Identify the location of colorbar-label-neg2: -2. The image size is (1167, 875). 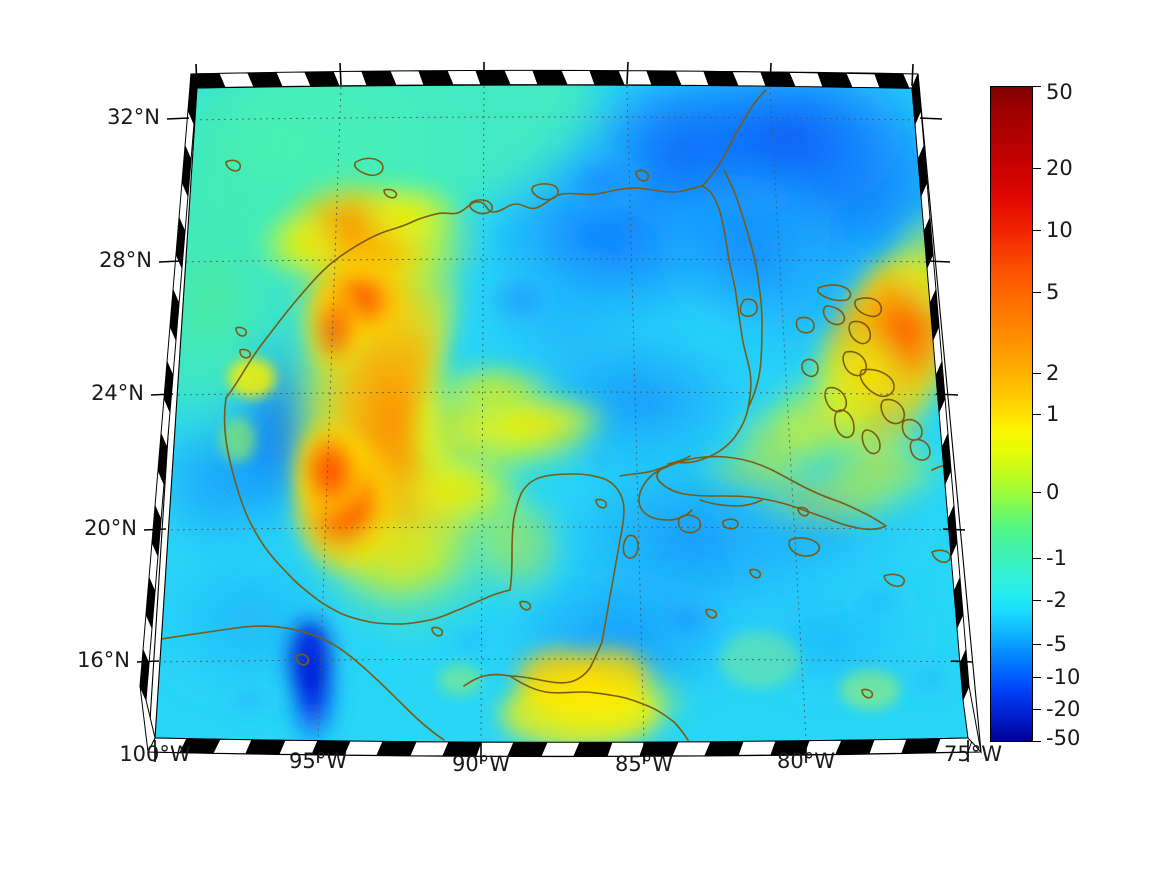
(1056, 600).